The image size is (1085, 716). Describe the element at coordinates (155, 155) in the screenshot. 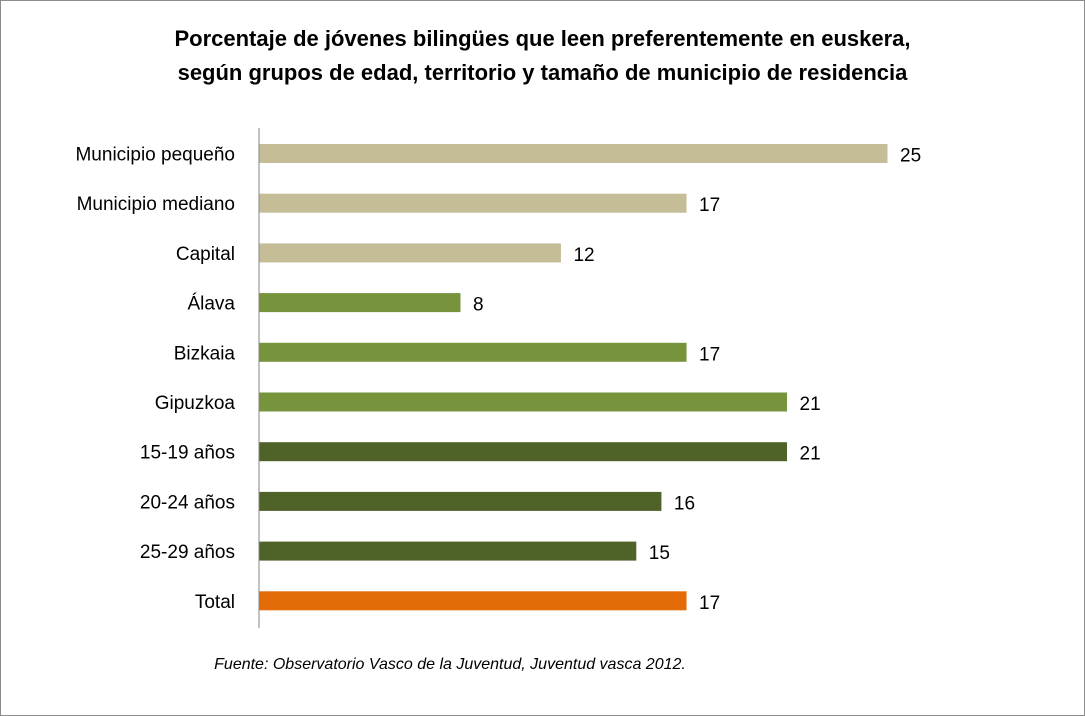

I see `category-label: Municipio pequeño` at that location.